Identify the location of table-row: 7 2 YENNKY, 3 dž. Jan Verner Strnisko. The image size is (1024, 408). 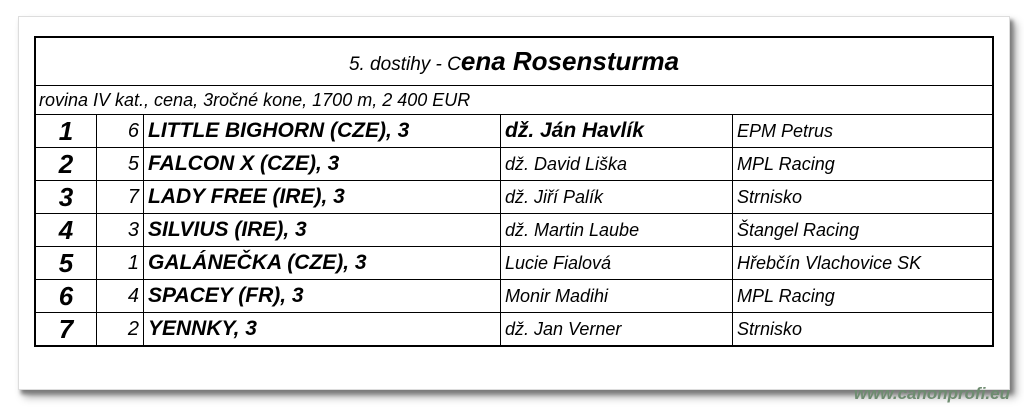
(514, 329).